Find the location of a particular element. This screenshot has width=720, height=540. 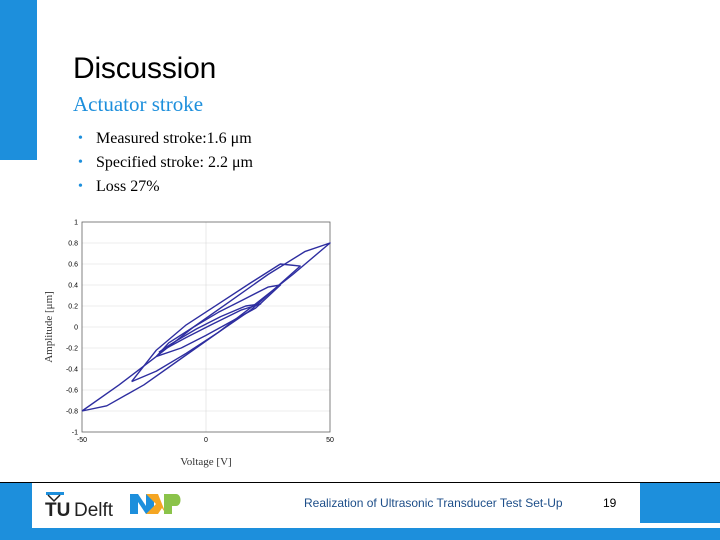

y-tick-label: -0.4 is located at coordinates (72, 370).